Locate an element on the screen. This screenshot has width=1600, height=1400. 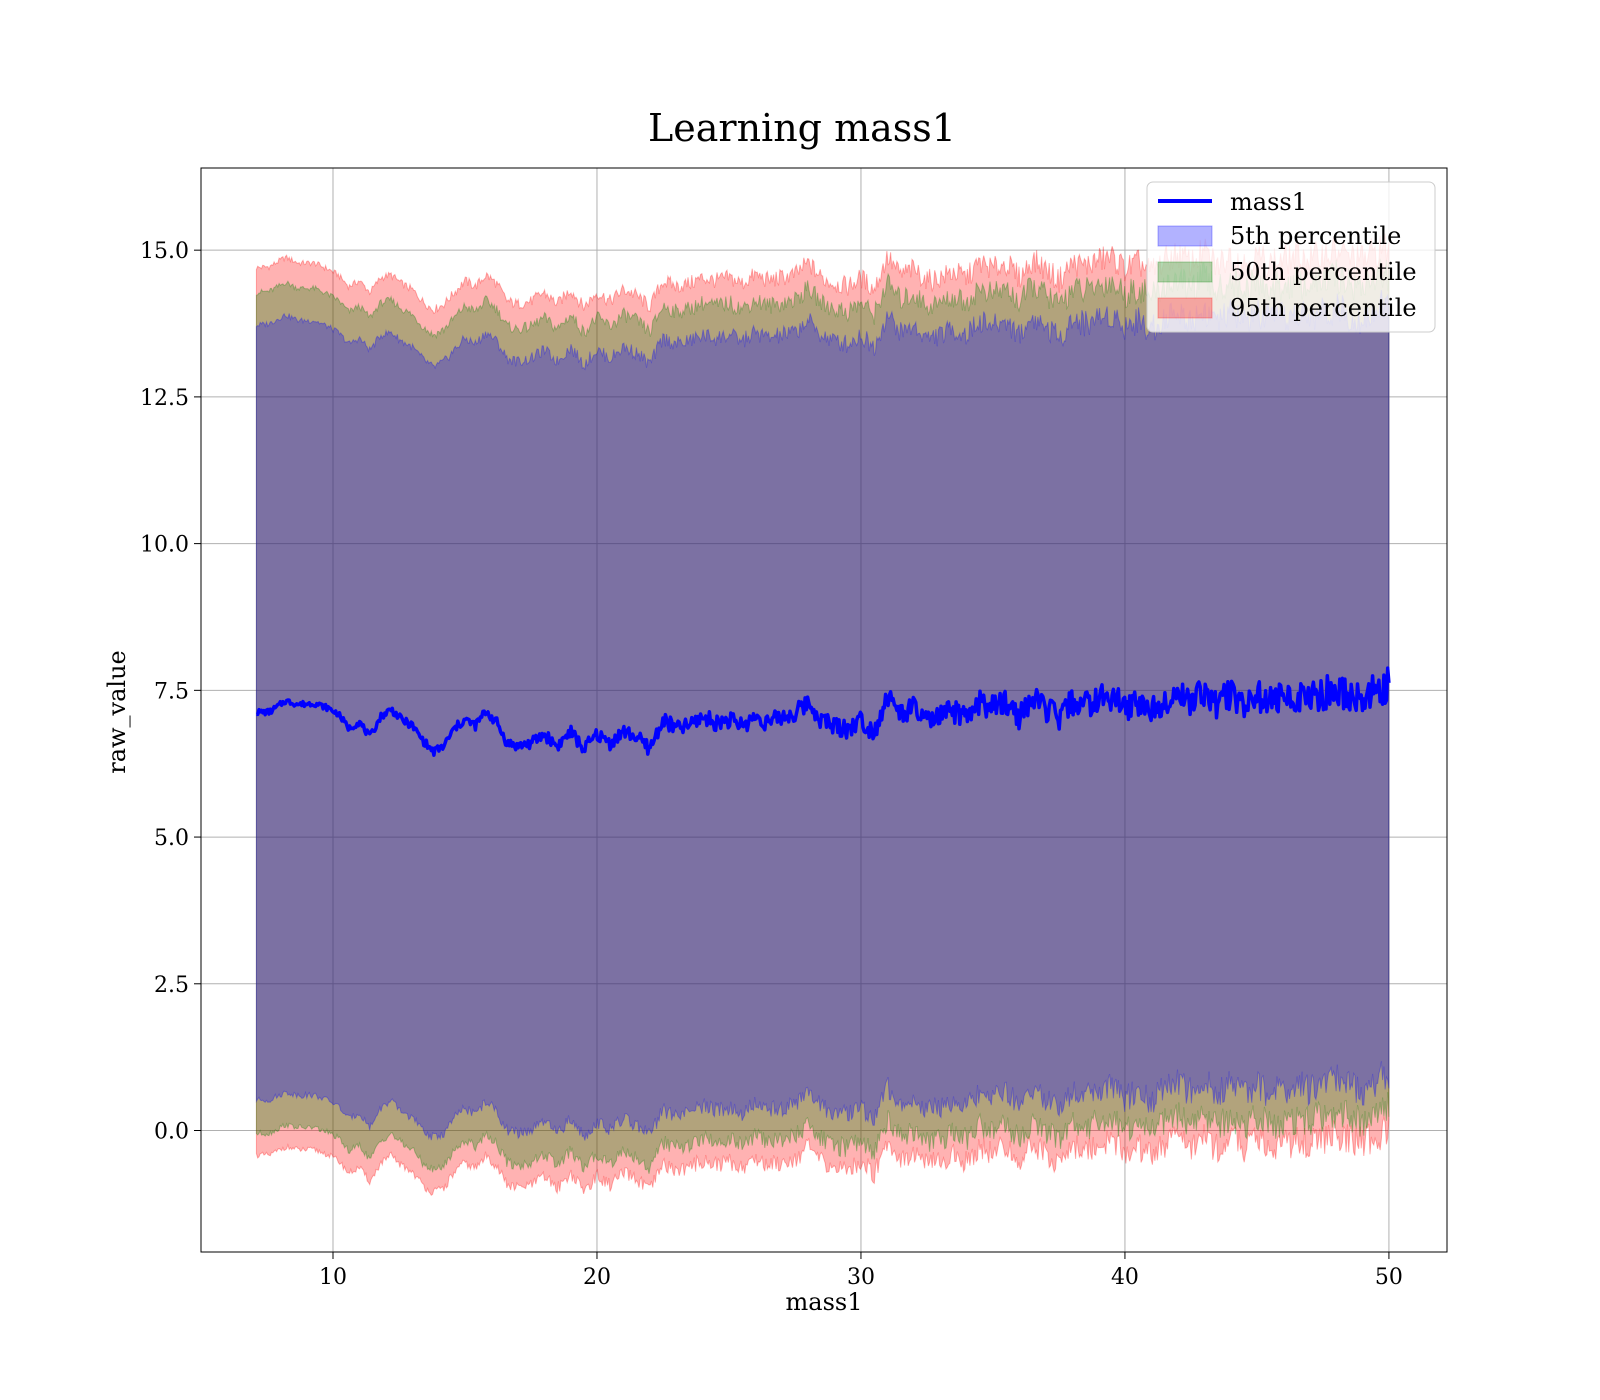
legend-swatch-p5 is located at coordinates (1185, 236).